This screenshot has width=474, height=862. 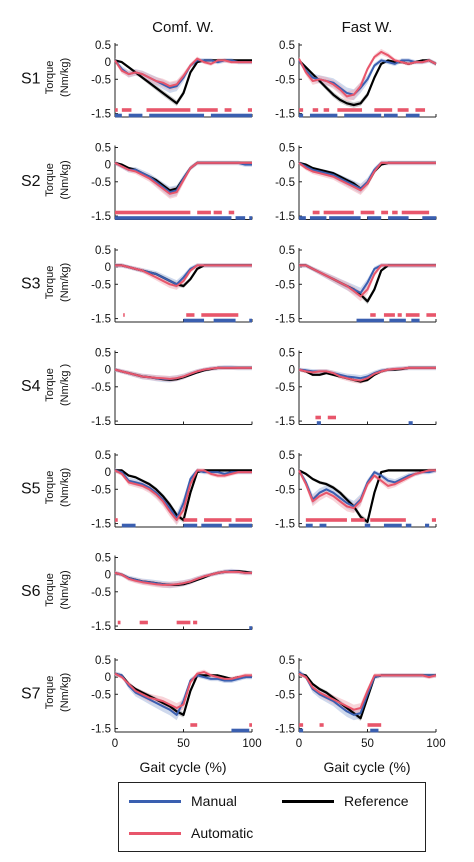 I want to click on line-automatic-s5-fast, so click(x=367, y=489).